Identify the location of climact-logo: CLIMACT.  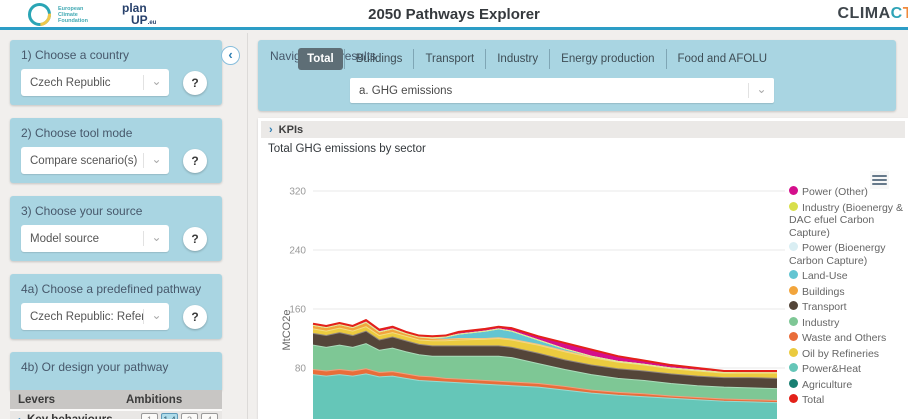
(872, 13).